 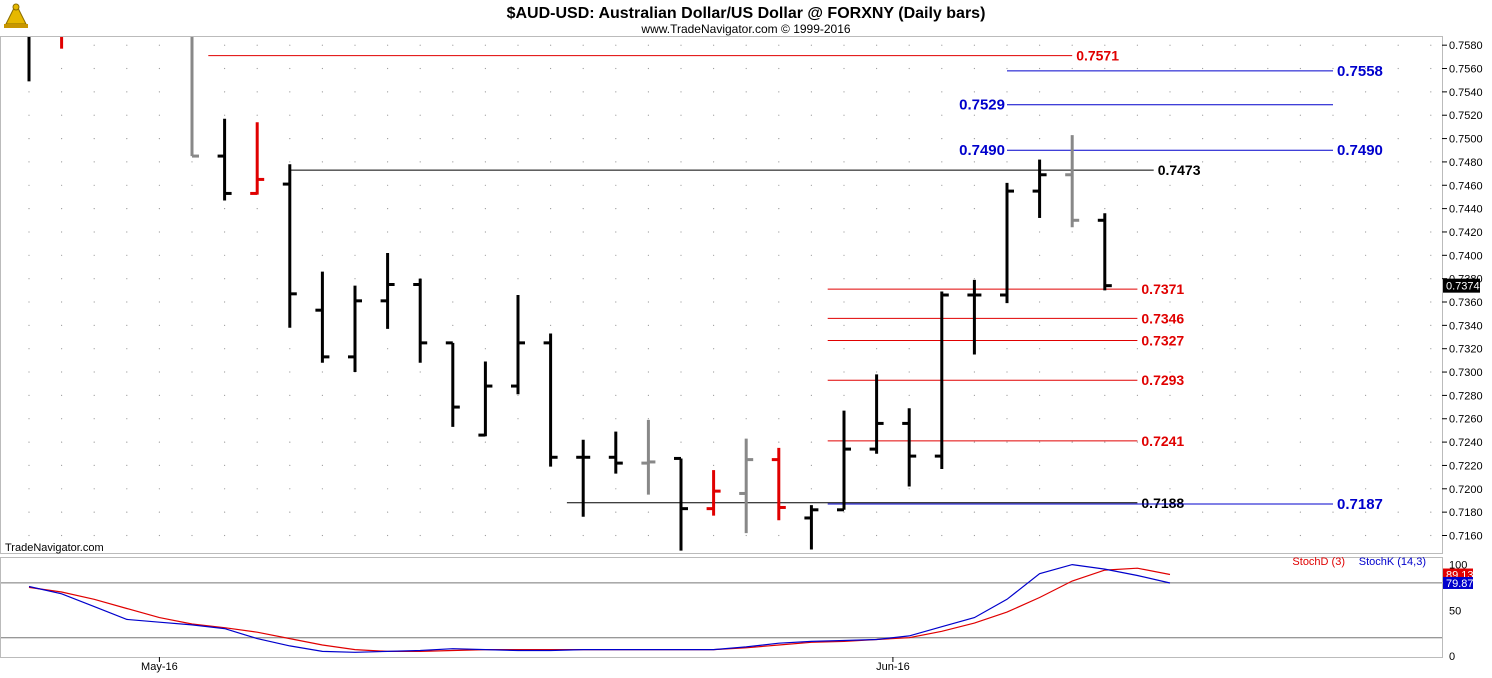 What do you see at coordinates (1179, 170) in the screenshot?
I see `level-label: 0.7473` at bounding box center [1179, 170].